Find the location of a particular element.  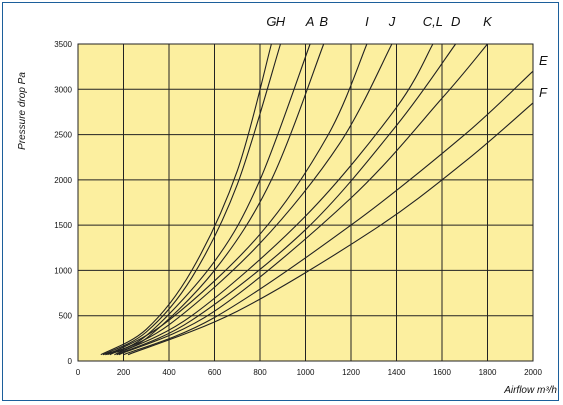

y-tick-label: 1000 is located at coordinates (63, 270).